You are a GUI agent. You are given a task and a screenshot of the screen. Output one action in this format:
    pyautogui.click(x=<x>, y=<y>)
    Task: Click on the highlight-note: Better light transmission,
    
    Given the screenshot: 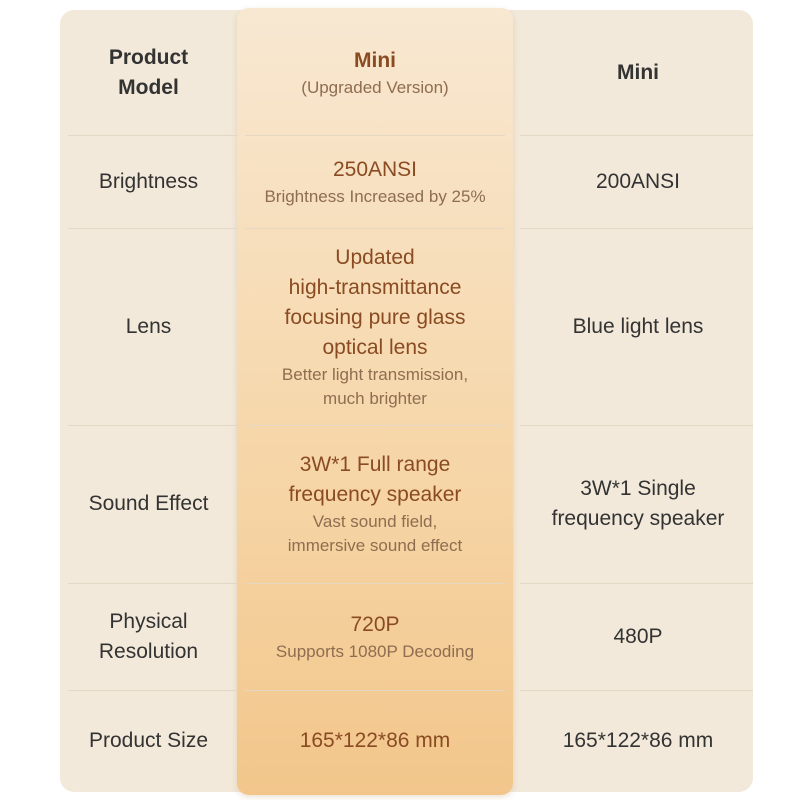 What is the action you would take?
    pyautogui.click(x=375, y=374)
    